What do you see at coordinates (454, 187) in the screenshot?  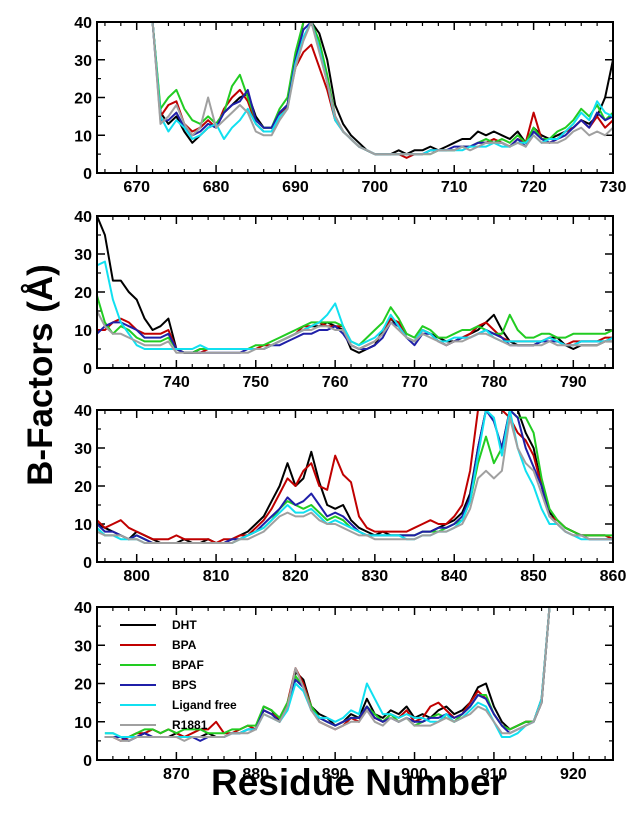 I see `x-tick-label: 710` at bounding box center [454, 187].